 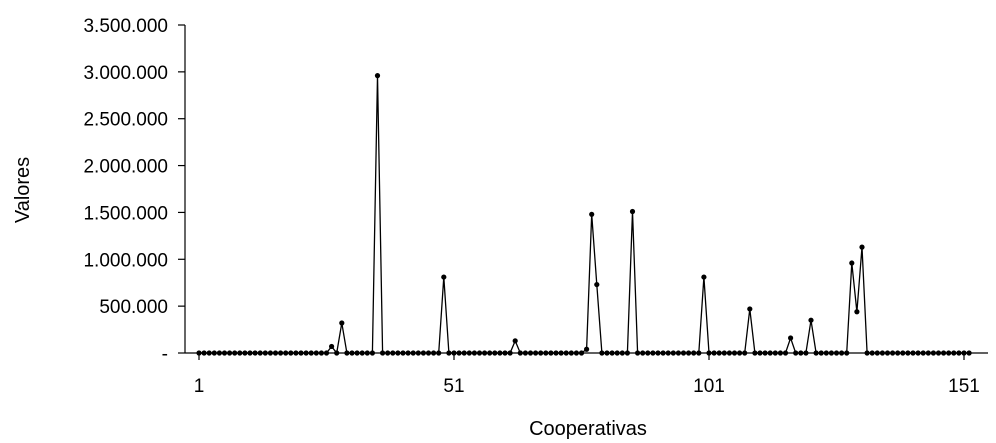 What do you see at coordinates (125, 73) in the screenshot?
I see `y-tick-label: 3.000.000` at bounding box center [125, 73].